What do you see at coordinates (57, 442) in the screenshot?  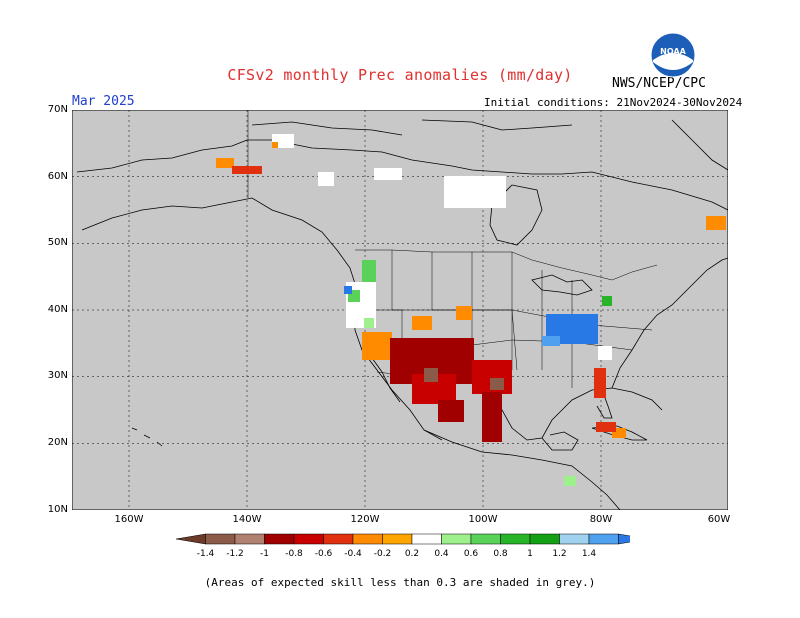 I see `lat-label: 20N` at bounding box center [57, 442].